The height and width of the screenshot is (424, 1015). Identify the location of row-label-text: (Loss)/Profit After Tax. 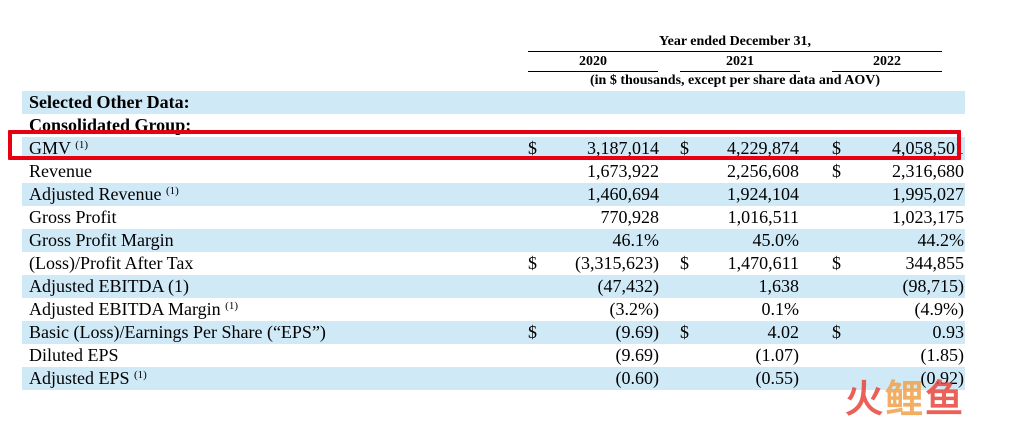
(111, 263).